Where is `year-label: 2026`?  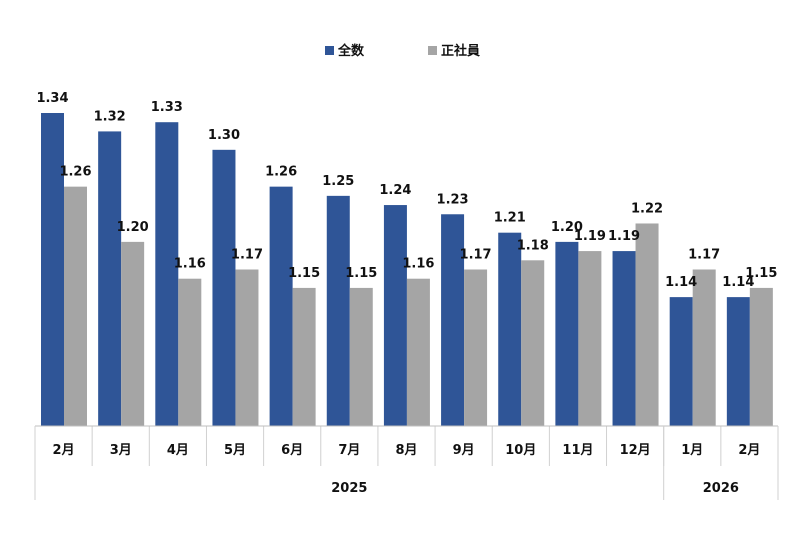 year-label: 2026 is located at coordinates (721, 488).